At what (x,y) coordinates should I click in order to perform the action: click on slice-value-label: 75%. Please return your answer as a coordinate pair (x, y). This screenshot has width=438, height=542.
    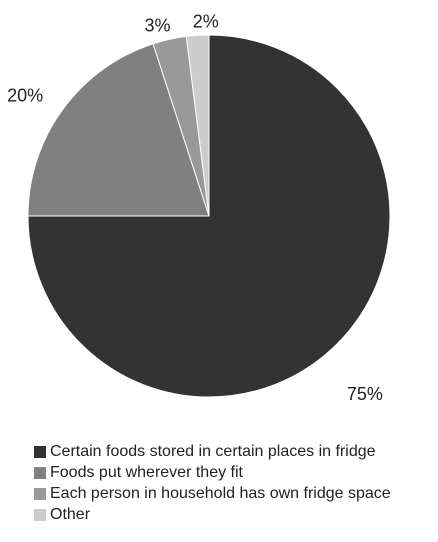
    Looking at the image, I should click on (365, 394).